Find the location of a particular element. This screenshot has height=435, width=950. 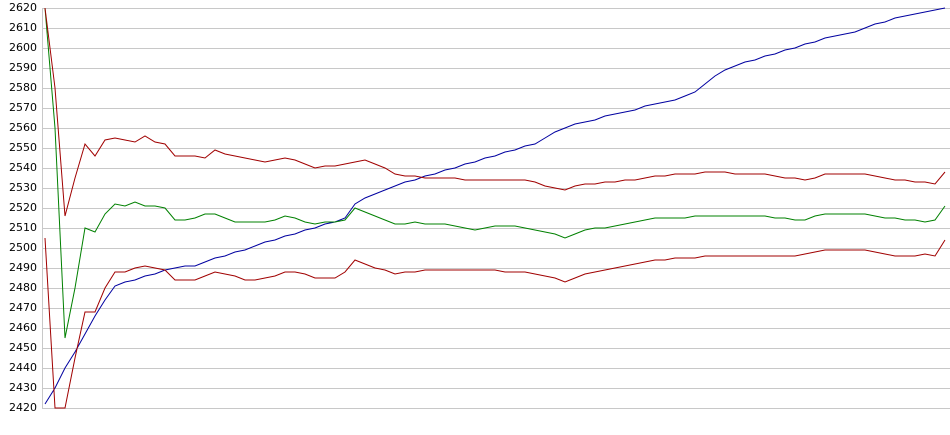

y-tick-label: 2610 is located at coordinates (23, 27).